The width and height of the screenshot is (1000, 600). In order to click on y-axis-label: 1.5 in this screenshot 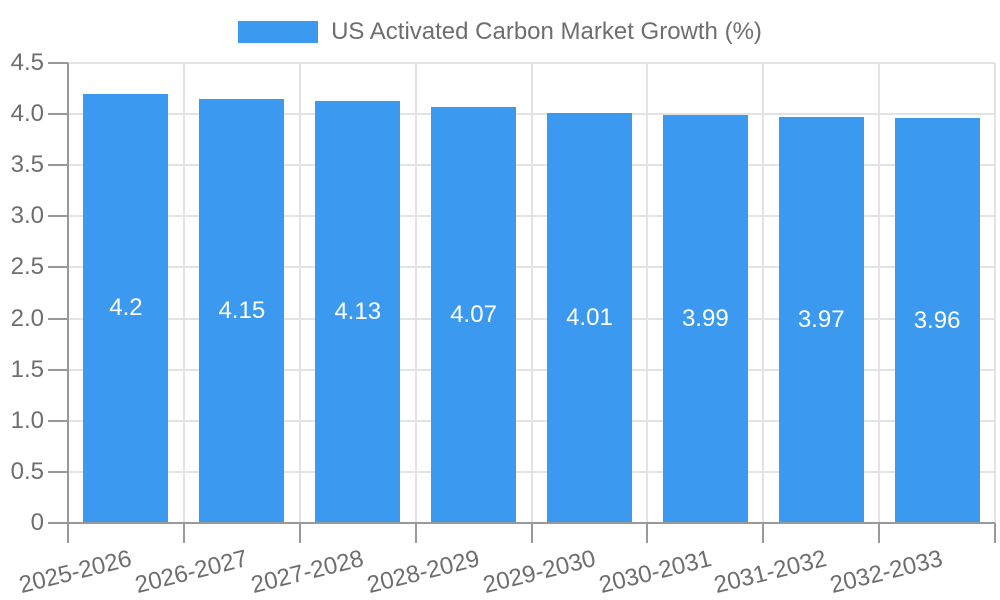, I will do `click(27, 369)`.